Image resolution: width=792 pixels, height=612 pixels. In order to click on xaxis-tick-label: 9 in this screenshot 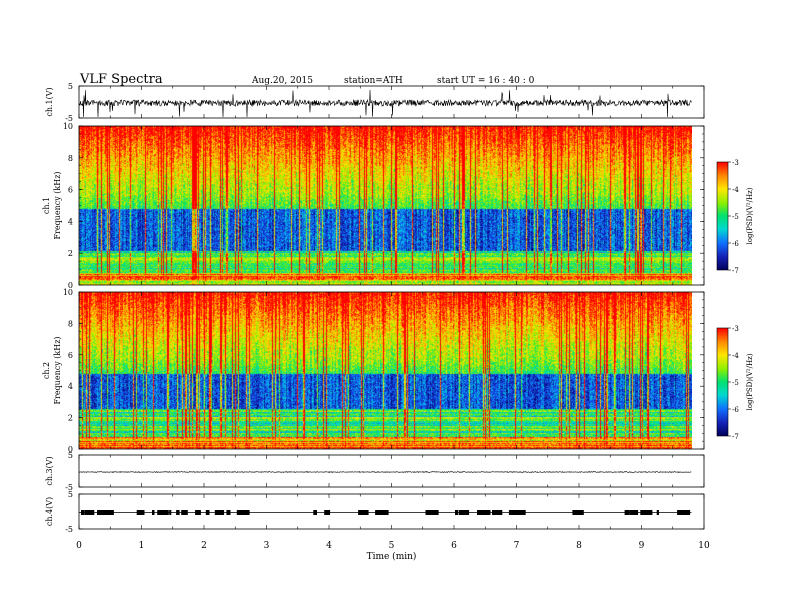, I will do `click(642, 546)`.